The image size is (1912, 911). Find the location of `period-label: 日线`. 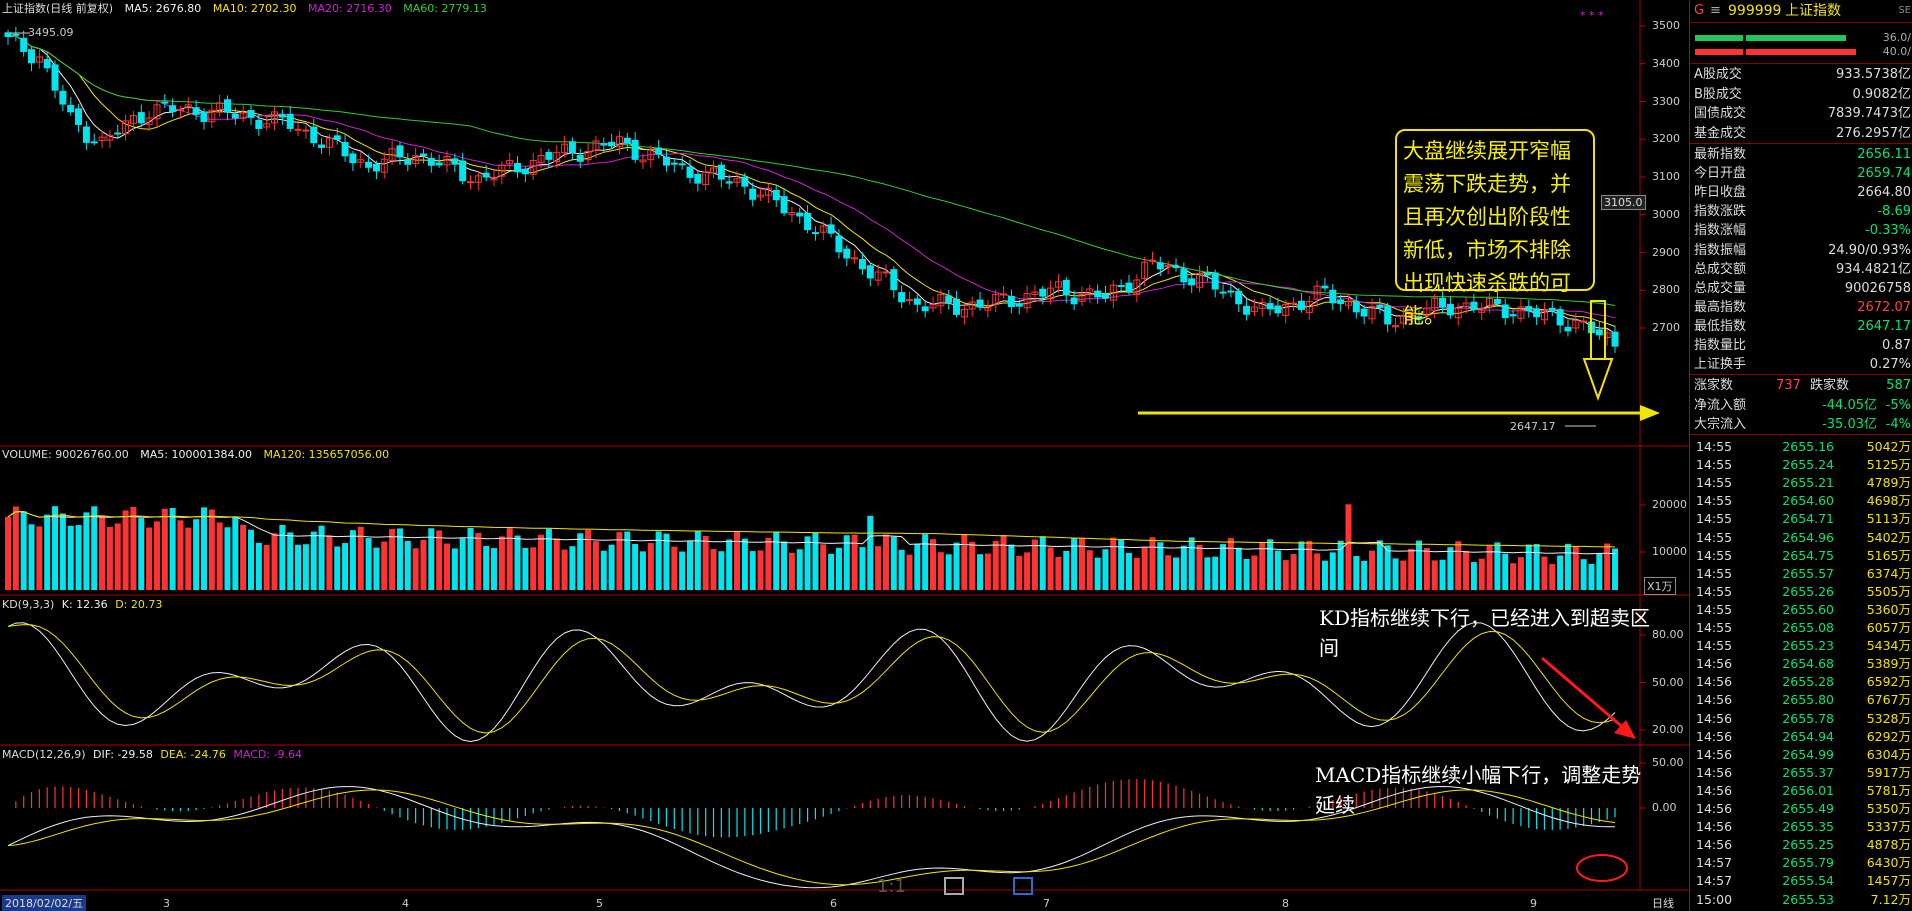

period-label: 日线 is located at coordinates (1663, 903).